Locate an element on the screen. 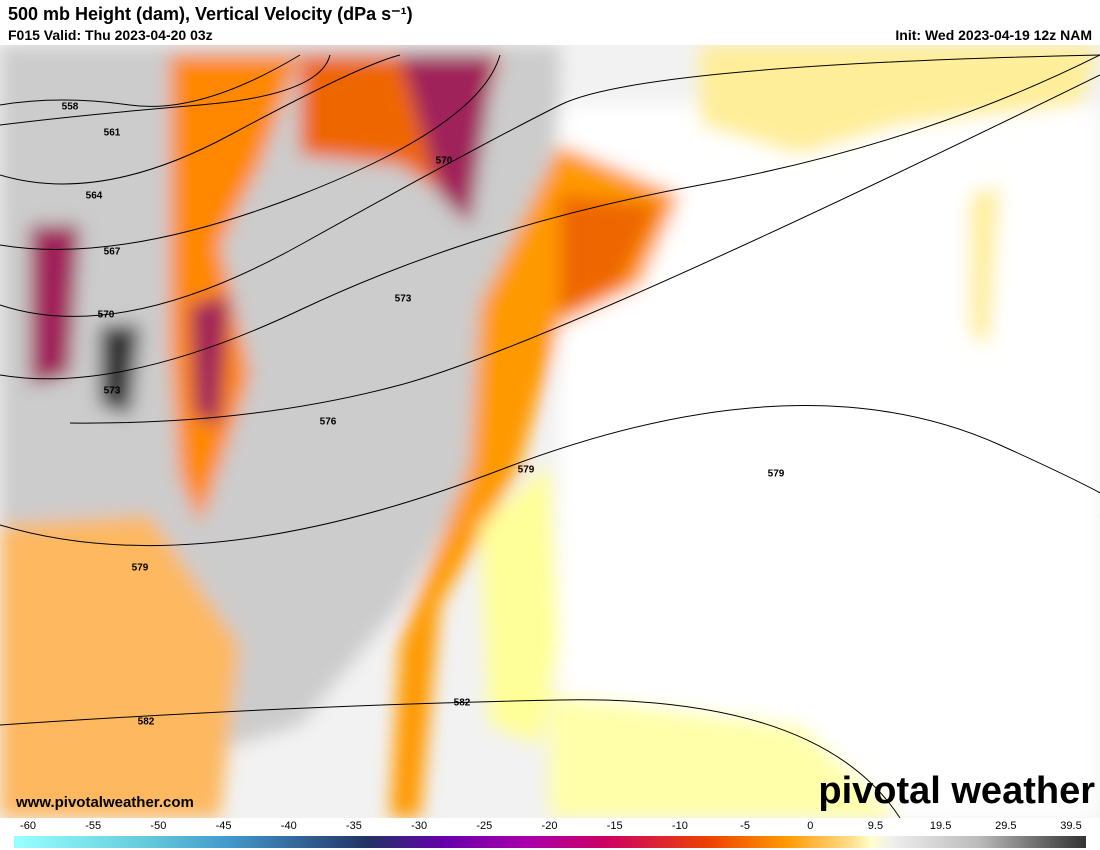  colorbar-tick-label: 29.5 is located at coordinates (1006, 826).